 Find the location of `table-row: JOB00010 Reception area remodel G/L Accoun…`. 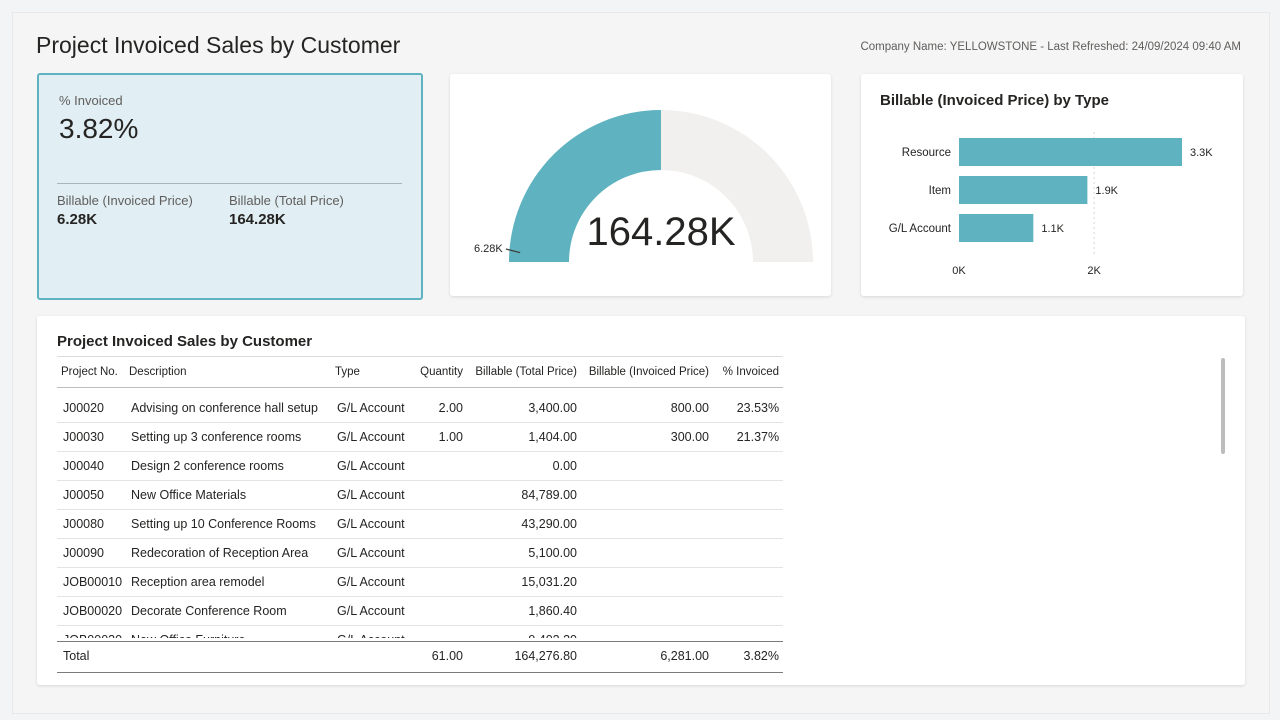

table-row: JOB00010 Reception area remodel G/L Accoun… is located at coordinates (420, 582).